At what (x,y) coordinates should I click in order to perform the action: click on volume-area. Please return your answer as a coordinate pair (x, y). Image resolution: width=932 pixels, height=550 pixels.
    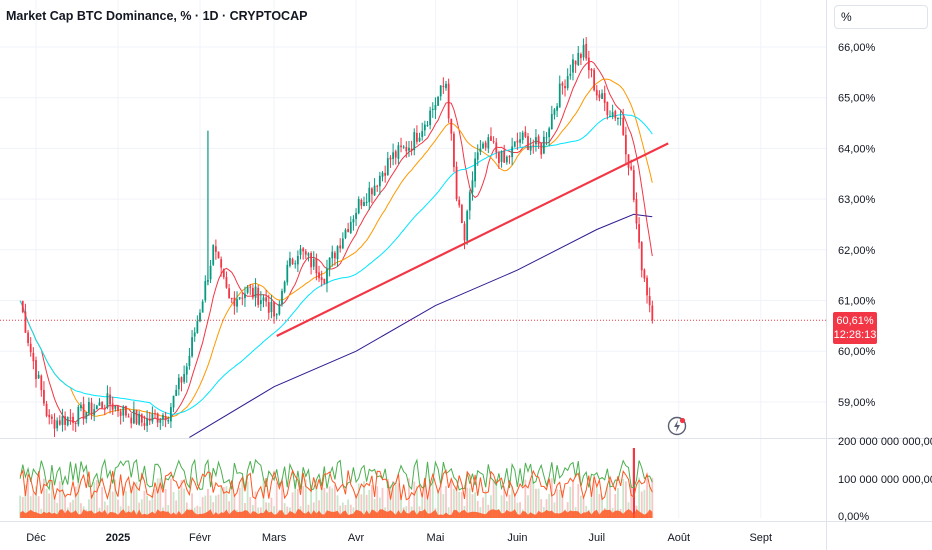
    Looking at the image, I should click on (336, 513).